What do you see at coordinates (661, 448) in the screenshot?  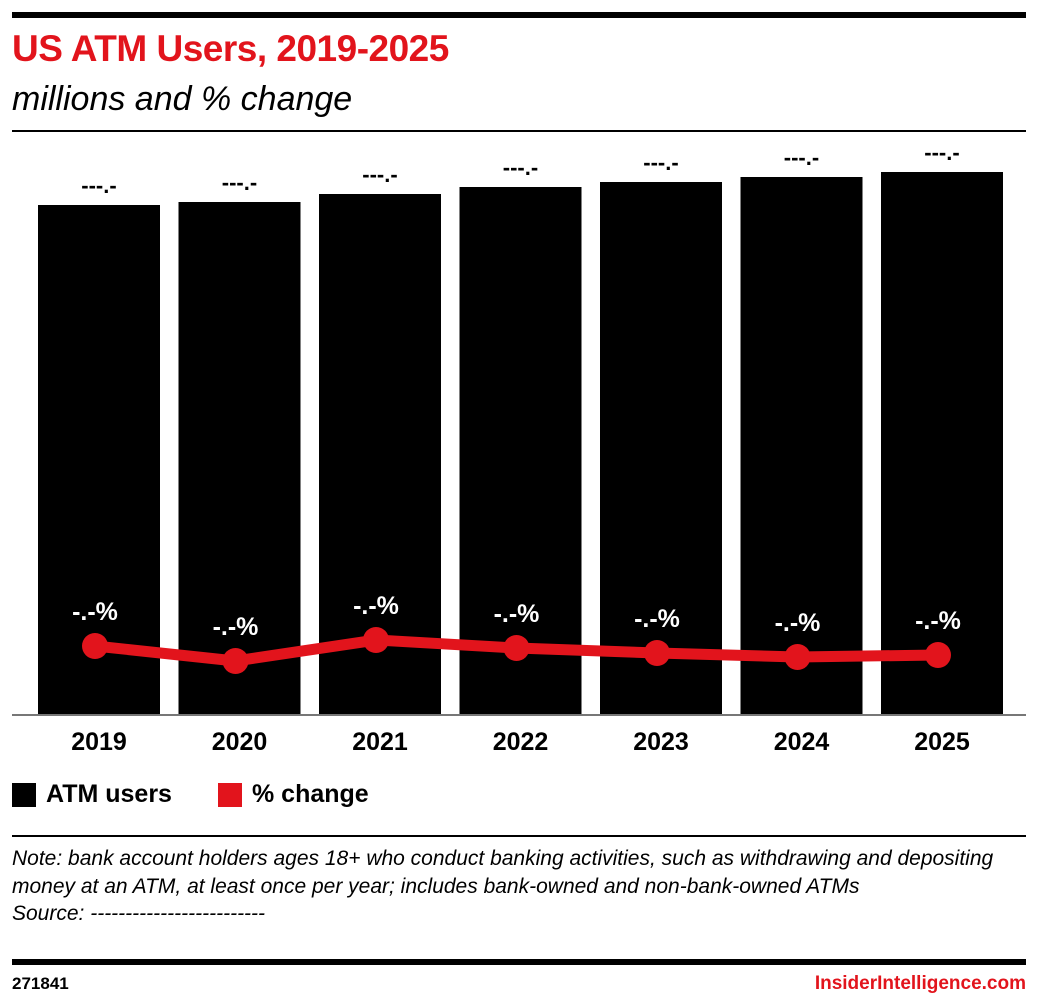 I see `bar-2023` at bounding box center [661, 448].